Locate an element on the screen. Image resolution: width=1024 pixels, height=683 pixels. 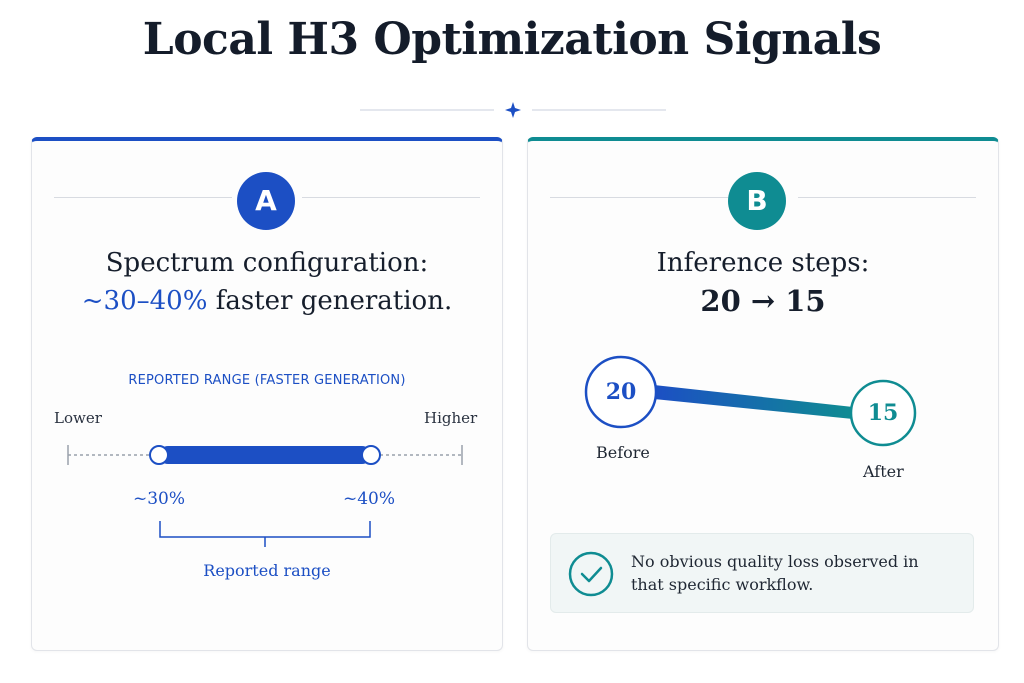
range-bar-graphic is located at coordinates (265, 496).